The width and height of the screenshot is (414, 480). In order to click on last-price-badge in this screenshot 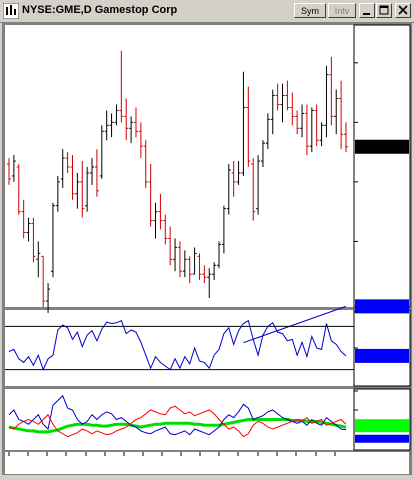, I will do `click(382, 146)`.